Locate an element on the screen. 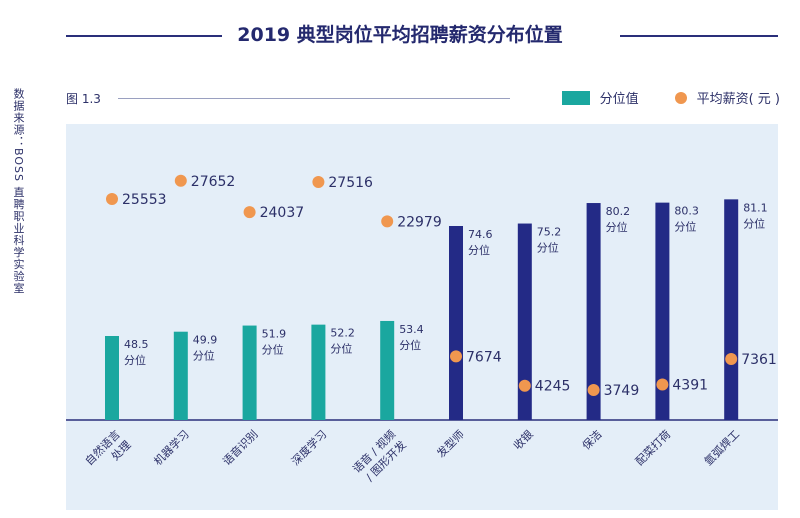  title-bar: 2019 典型岗位平均招聘薪资分布位置 is located at coordinates (400, 36).